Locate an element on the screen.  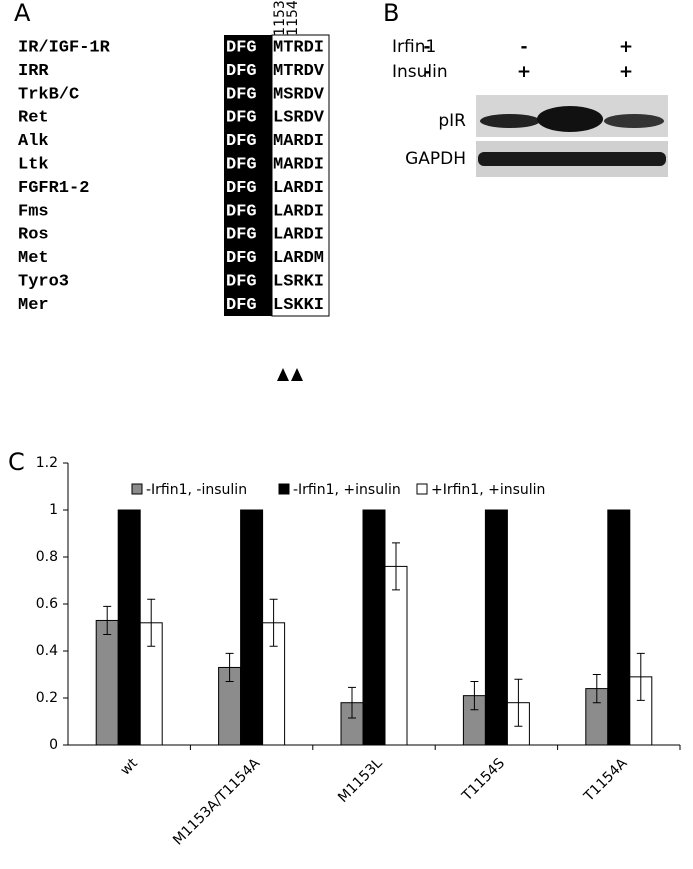
y-tick-label: 1.2 is located at coordinates (47, 463).